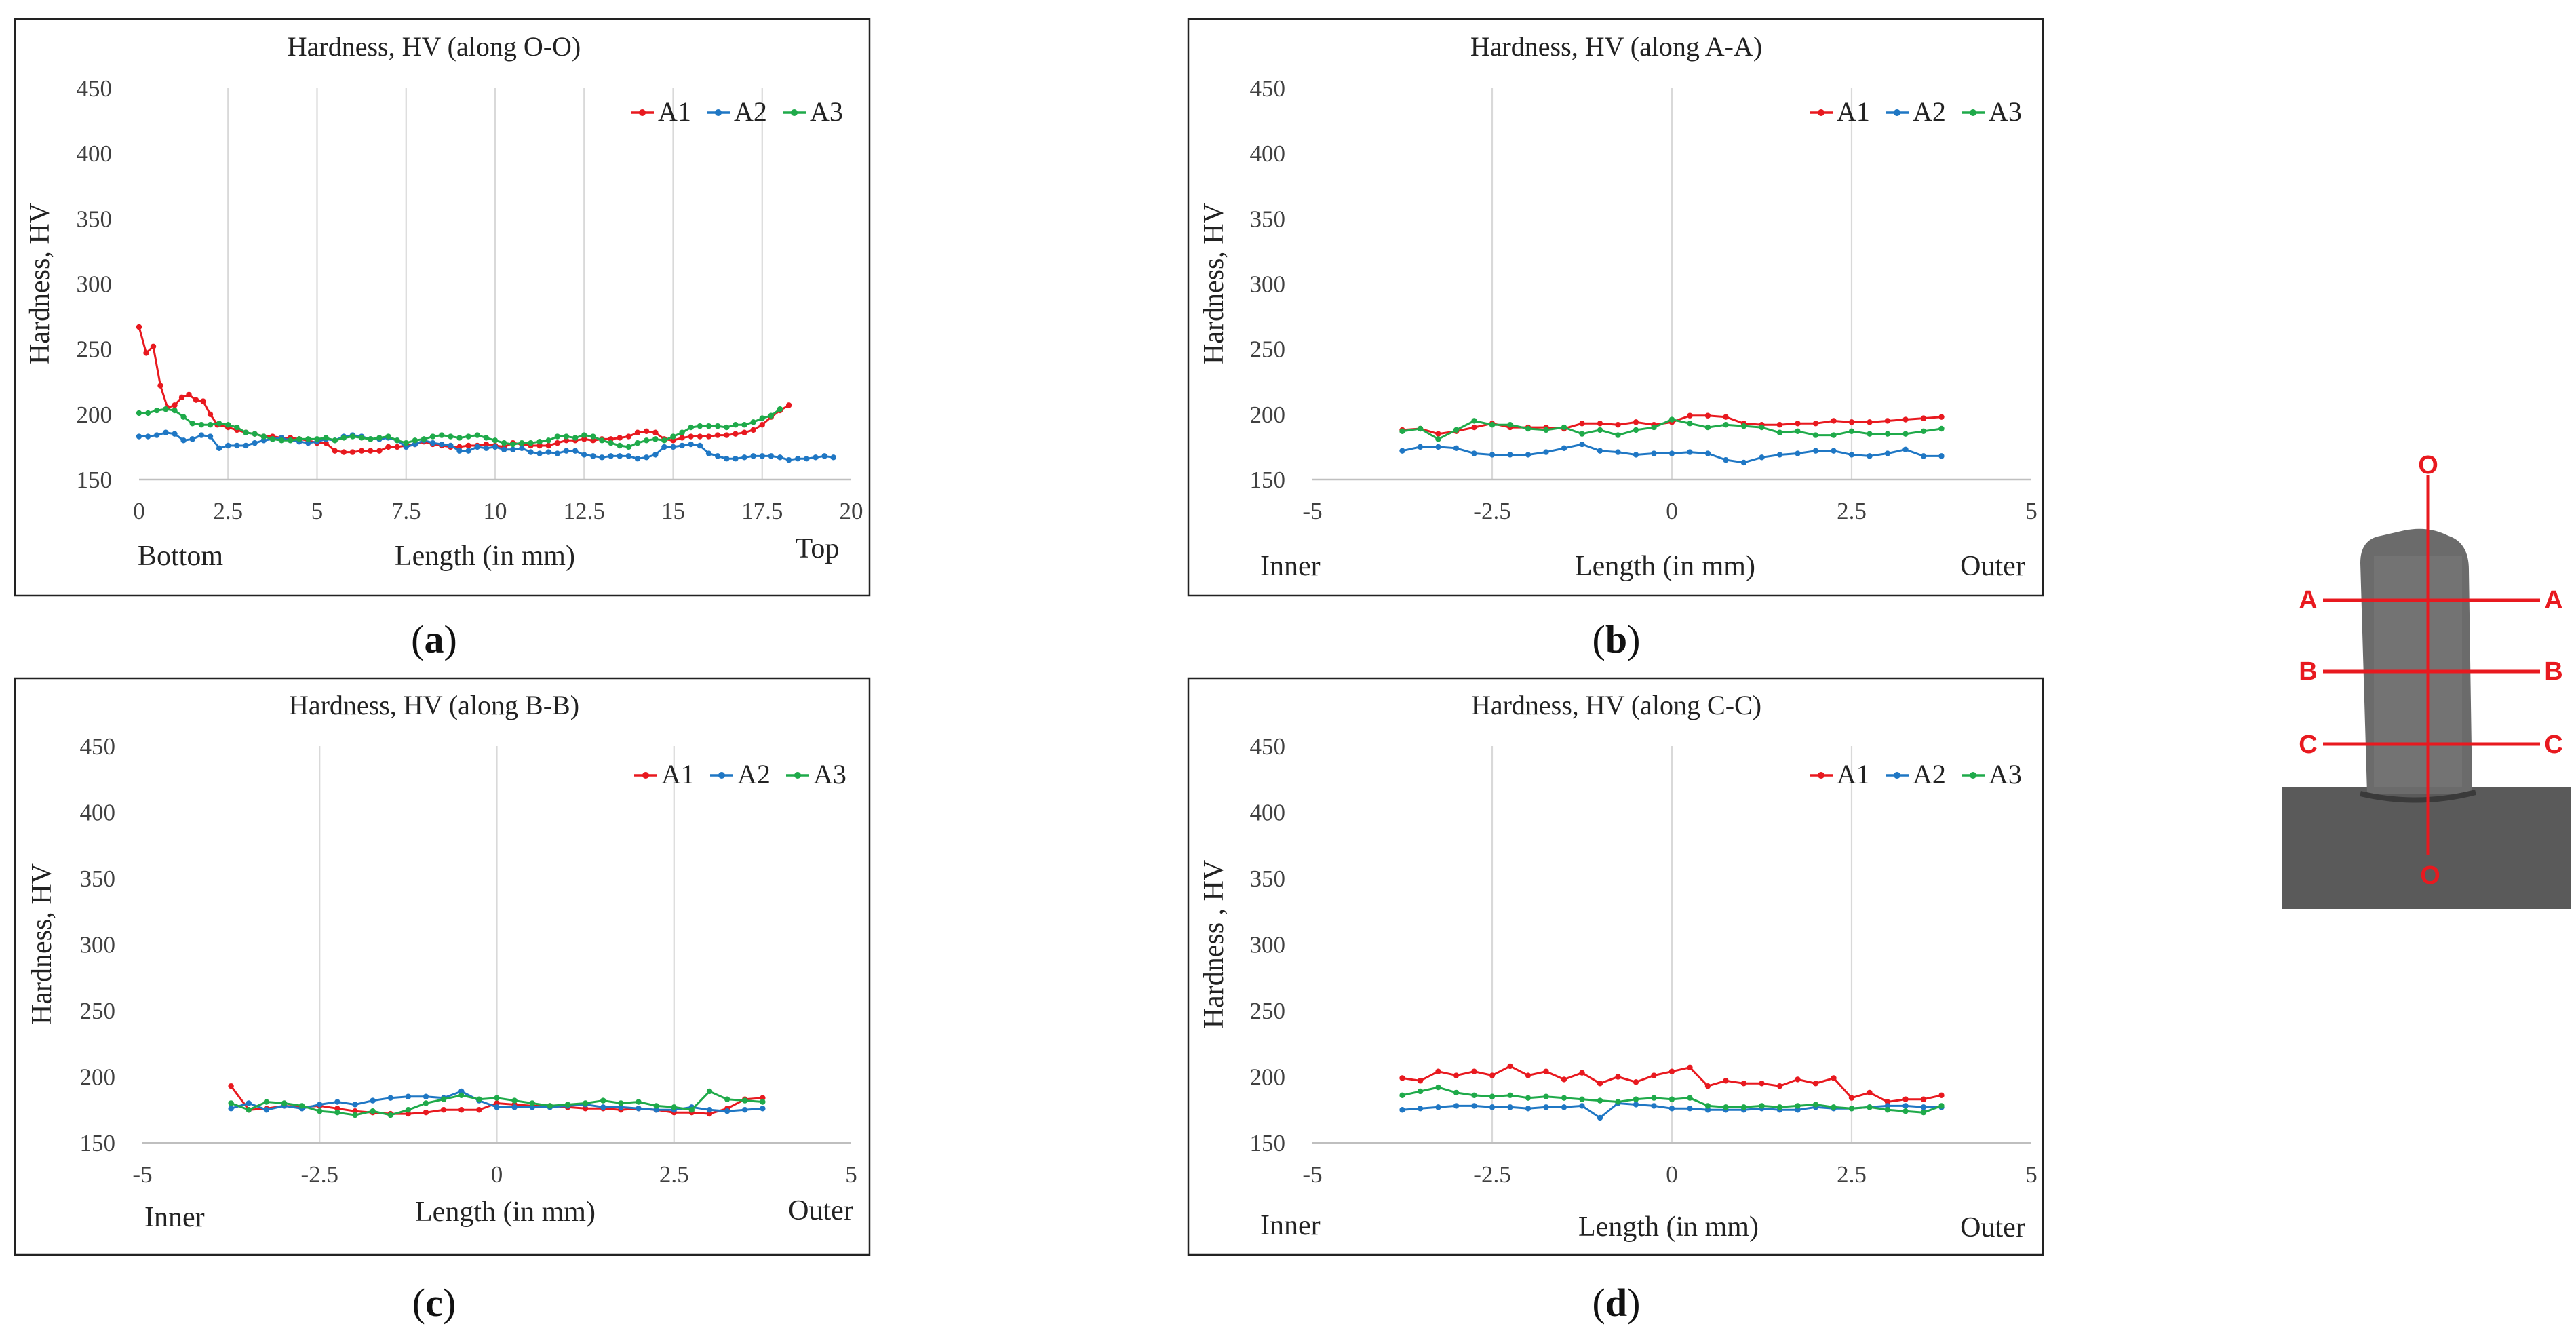 This screenshot has width=2576, height=1343. Describe the element at coordinates (442, 307) in the screenshot. I see `panel-frame` at that location.